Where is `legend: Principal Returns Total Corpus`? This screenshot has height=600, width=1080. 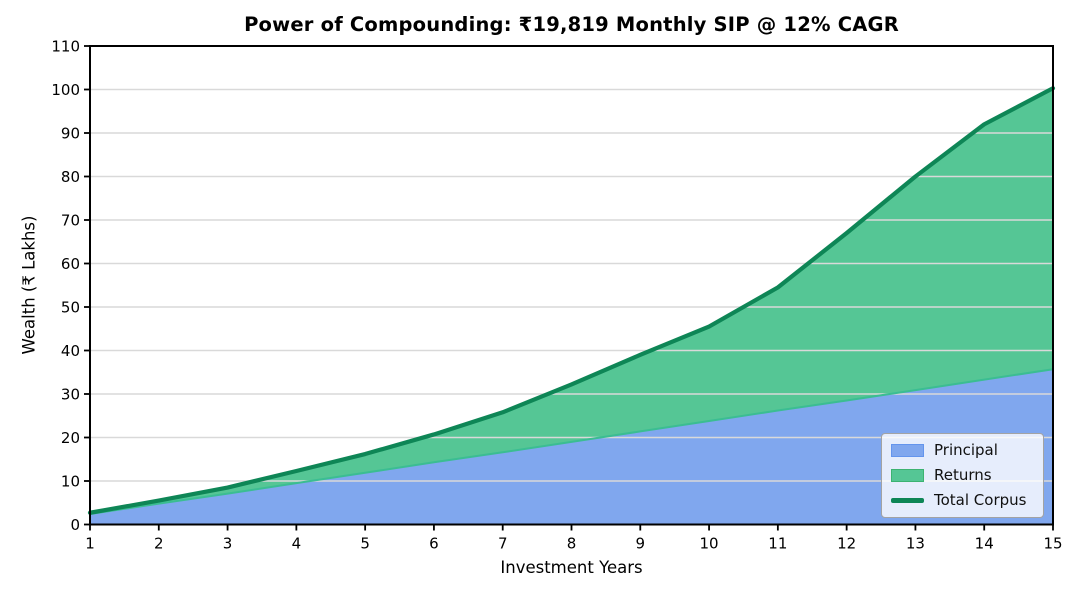 legend: Principal Returns Total Corpus is located at coordinates (962, 475).